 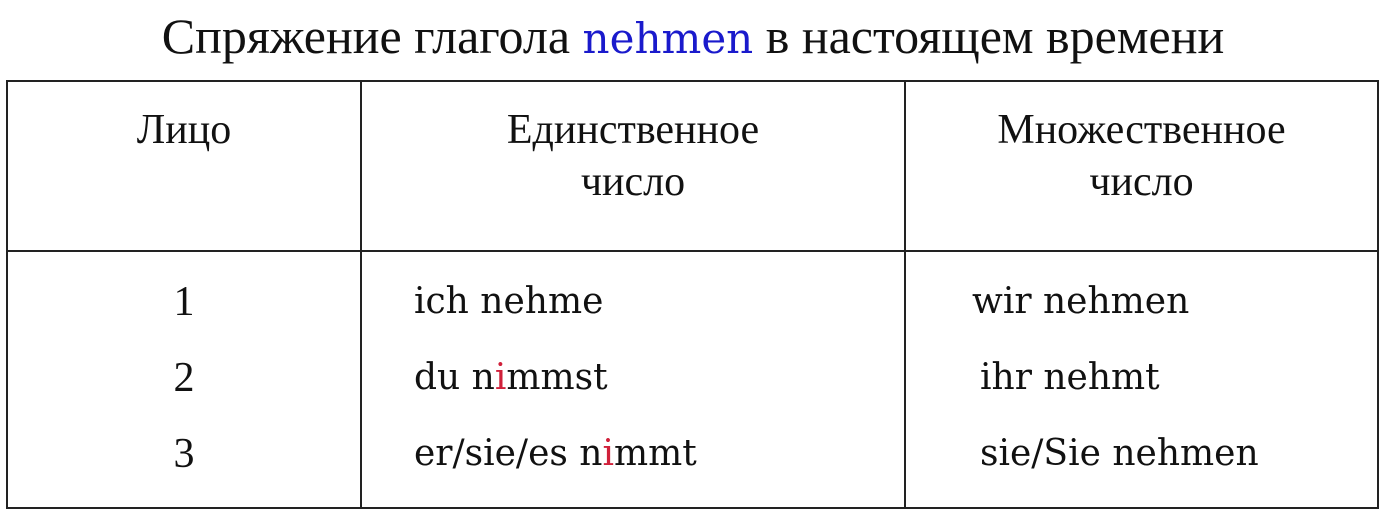 I want to click on form-text: mmt, so click(x=655, y=453).